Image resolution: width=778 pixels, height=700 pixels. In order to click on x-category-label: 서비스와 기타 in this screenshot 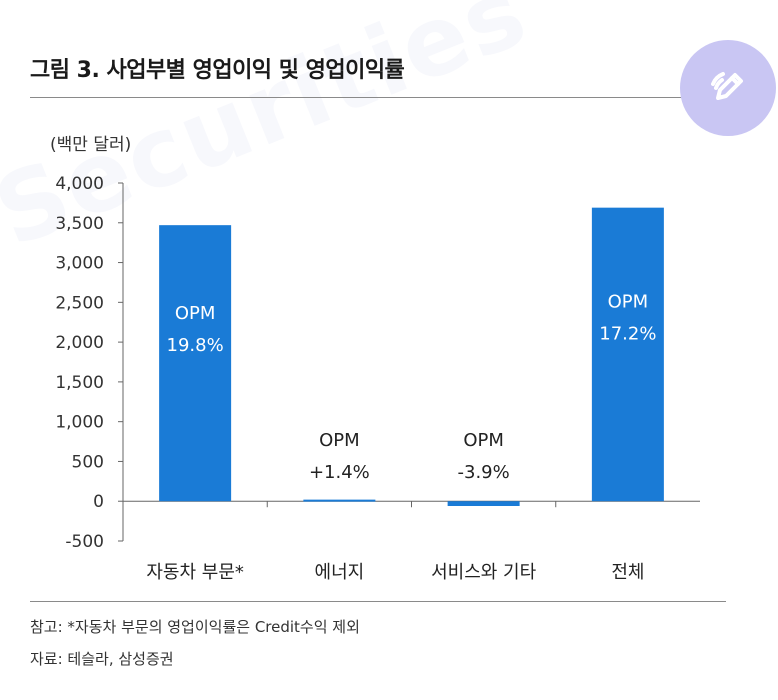, I will do `click(484, 572)`.